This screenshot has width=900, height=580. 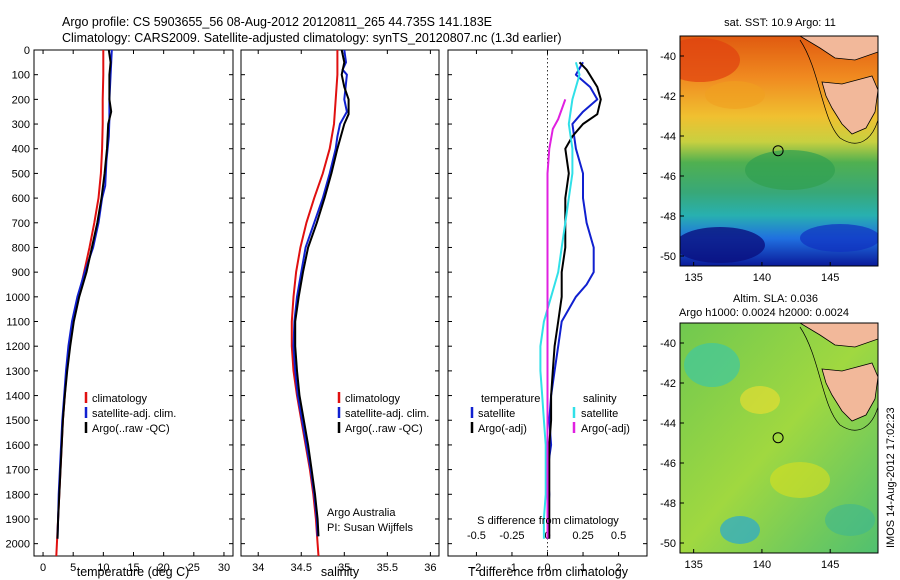 I want to click on sst-lat-axis: -40 -42 -44 -46 -48 -50, so click(x=672, y=157).